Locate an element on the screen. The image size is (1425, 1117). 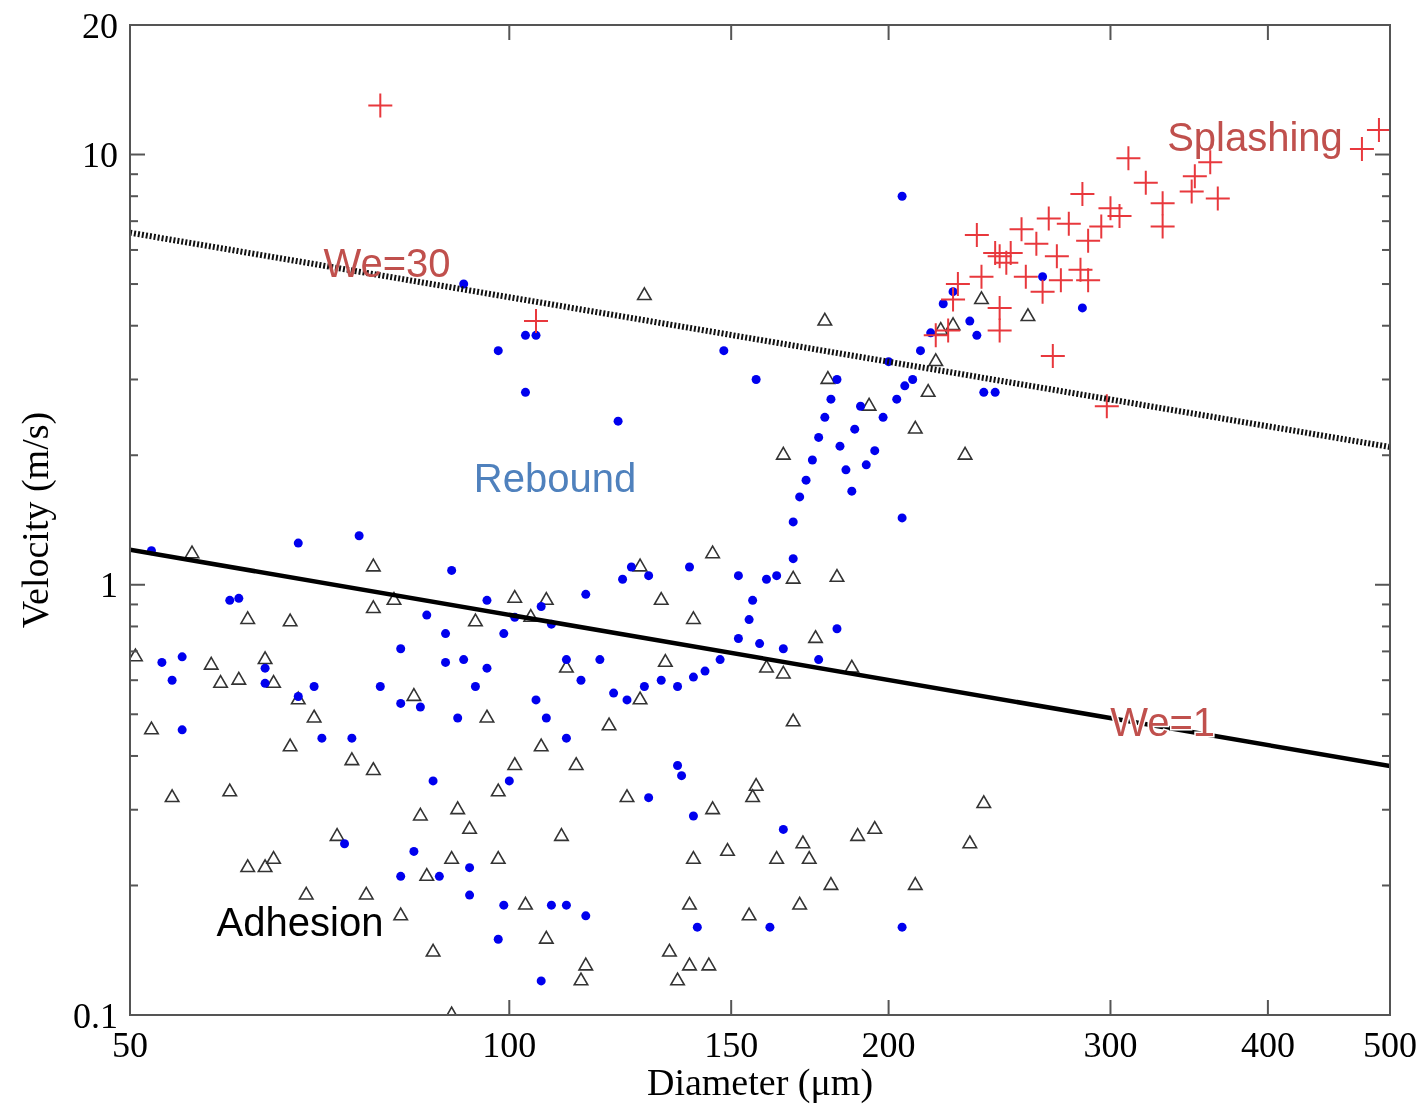
annotation: Splashing is located at coordinates (1255, 137).